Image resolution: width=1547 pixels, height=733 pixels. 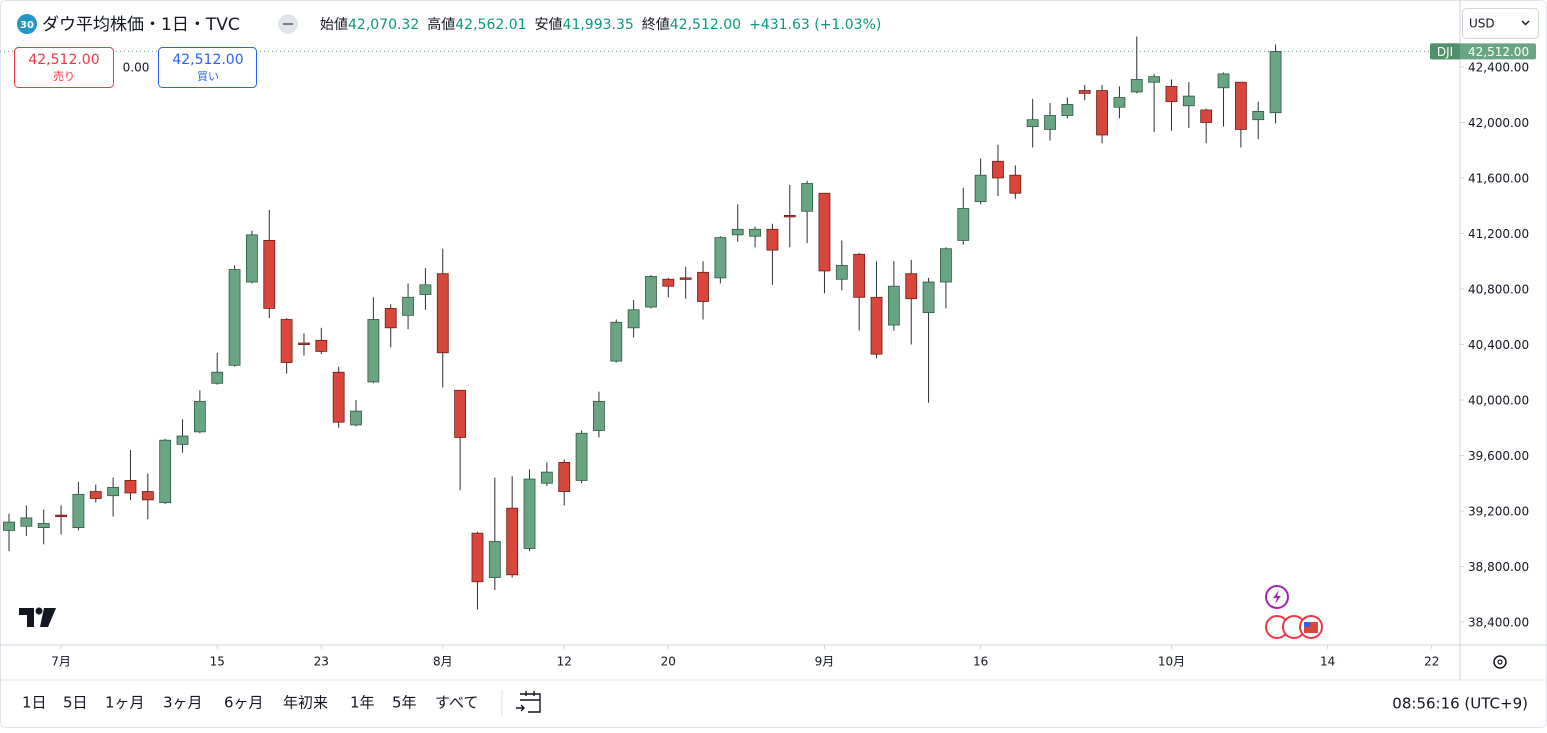 What do you see at coordinates (1498, 511) in the screenshot?
I see `y-tick-label: 39,200.00` at bounding box center [1498, 511].